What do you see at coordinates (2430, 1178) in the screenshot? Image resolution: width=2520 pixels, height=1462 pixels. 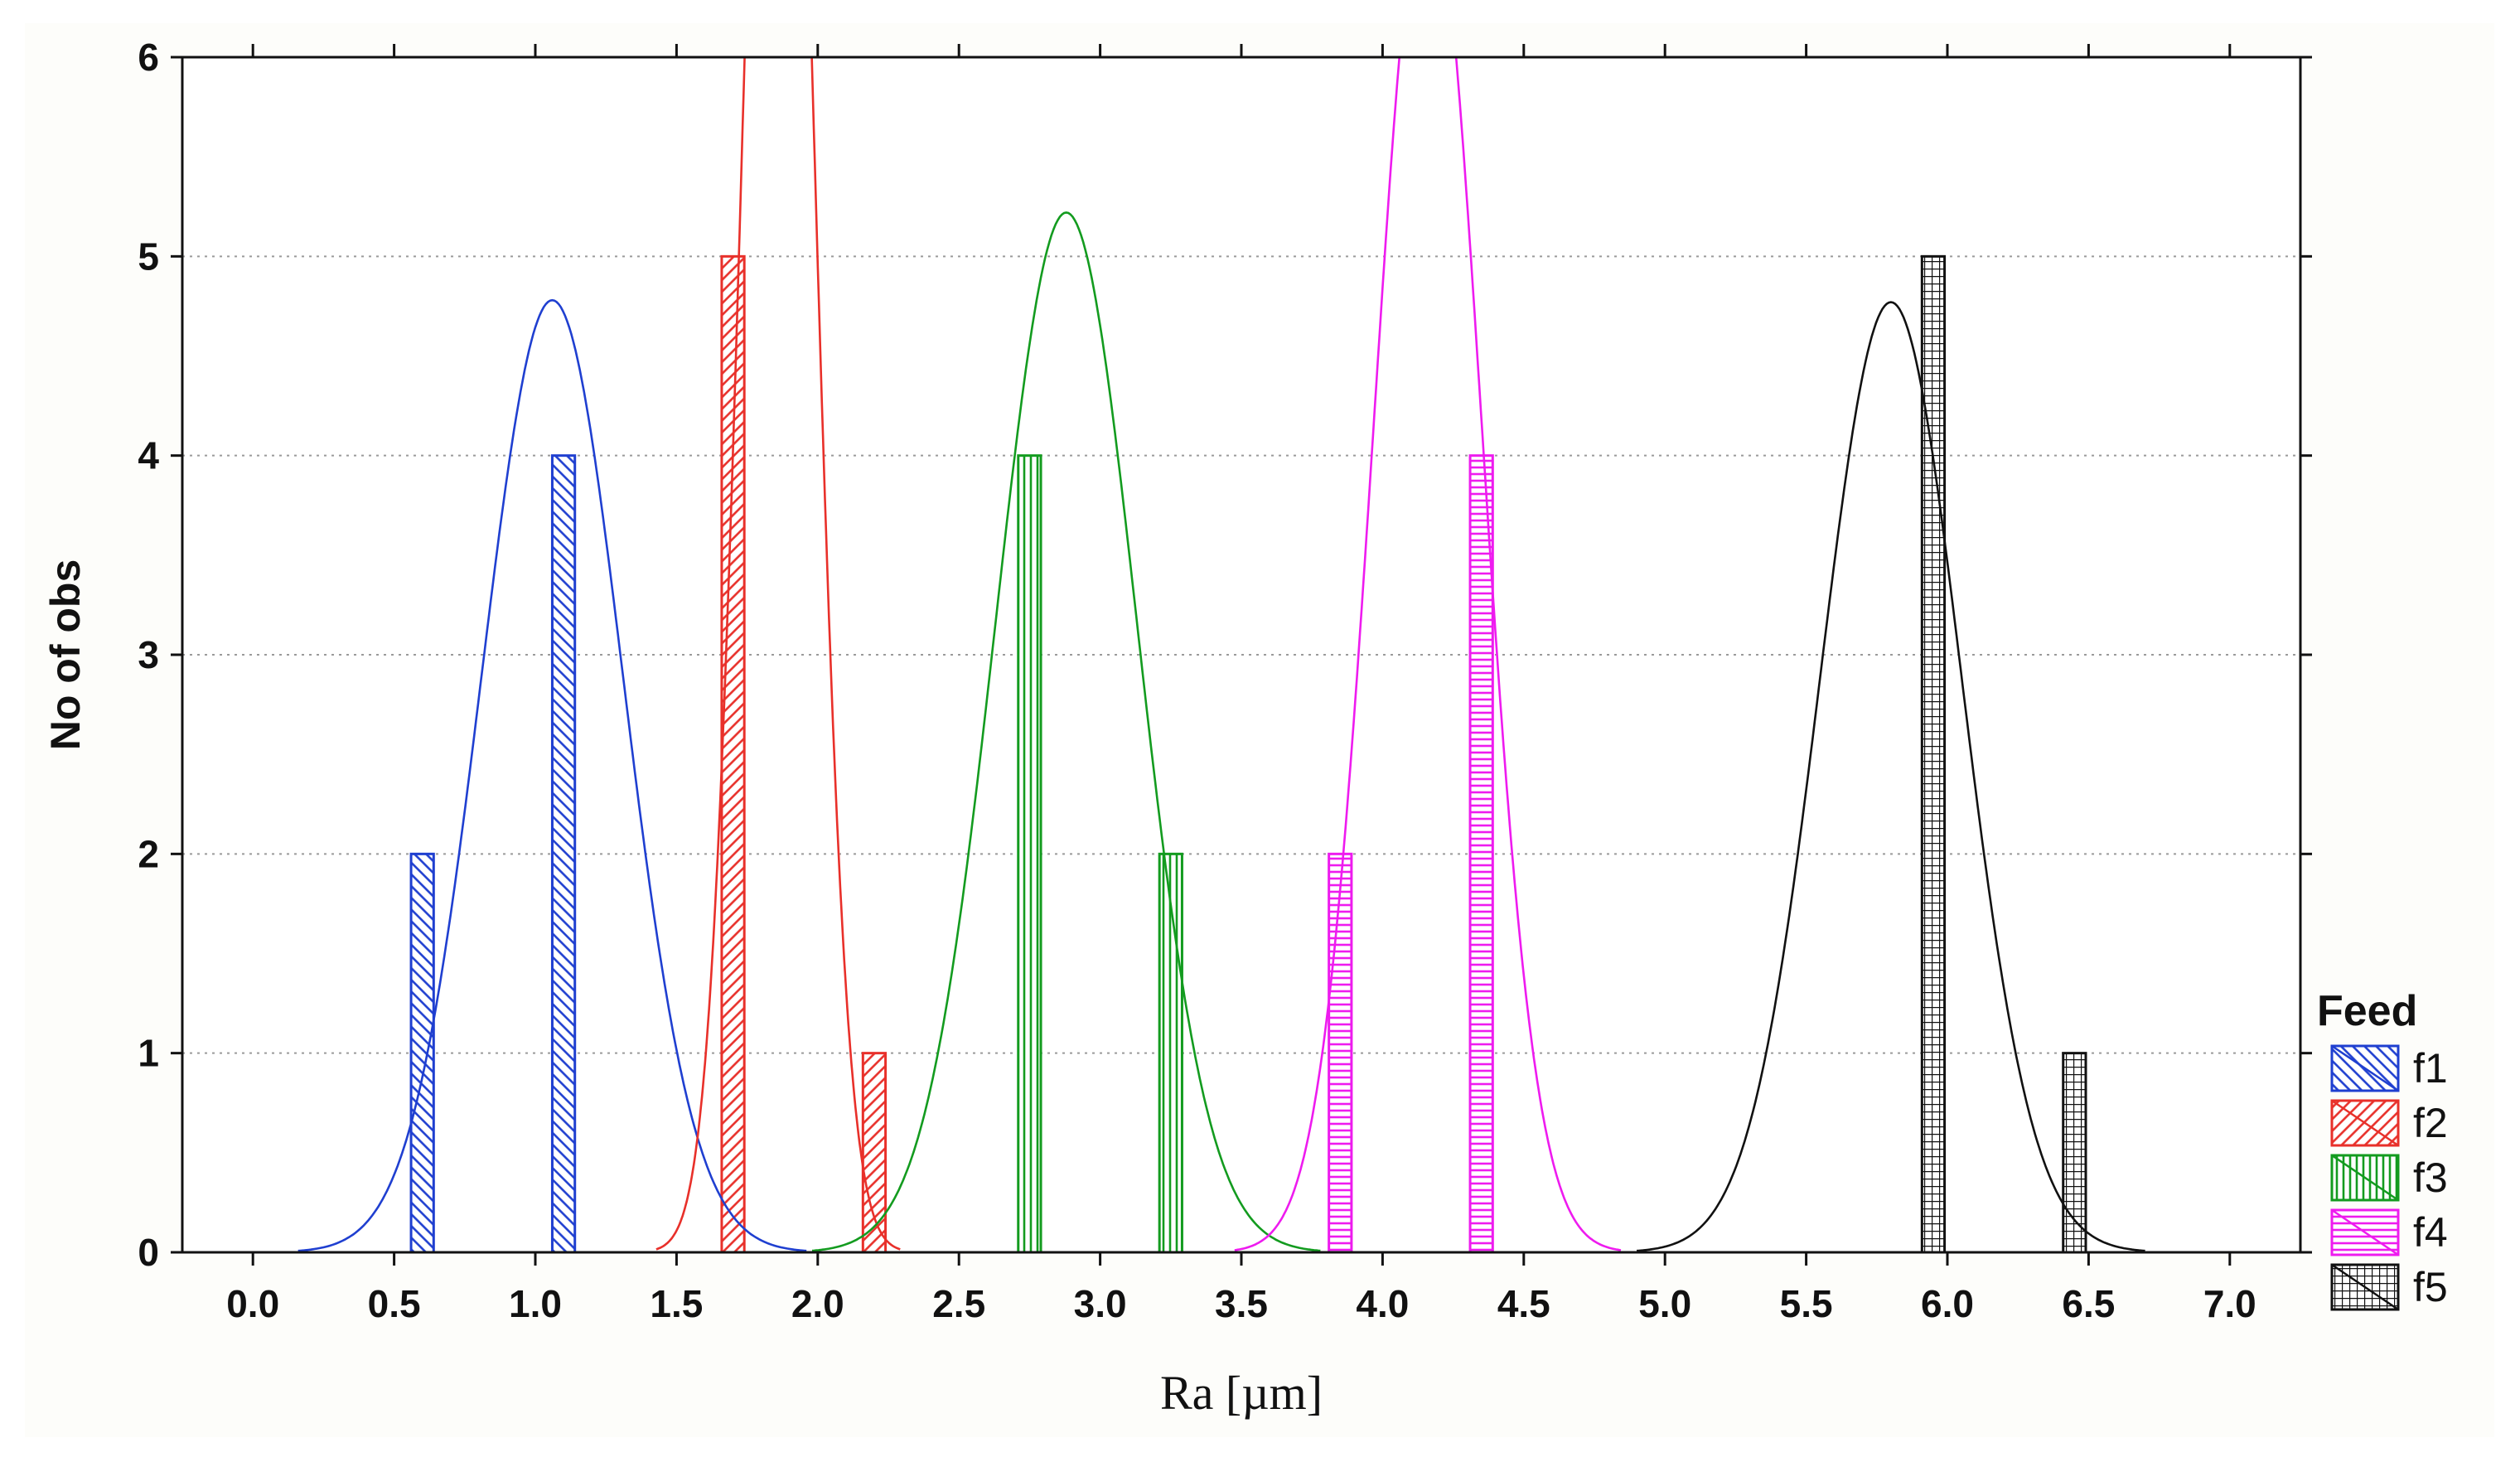 I see `legend-label-f3: f3` at bounding box center [2430, 1178].